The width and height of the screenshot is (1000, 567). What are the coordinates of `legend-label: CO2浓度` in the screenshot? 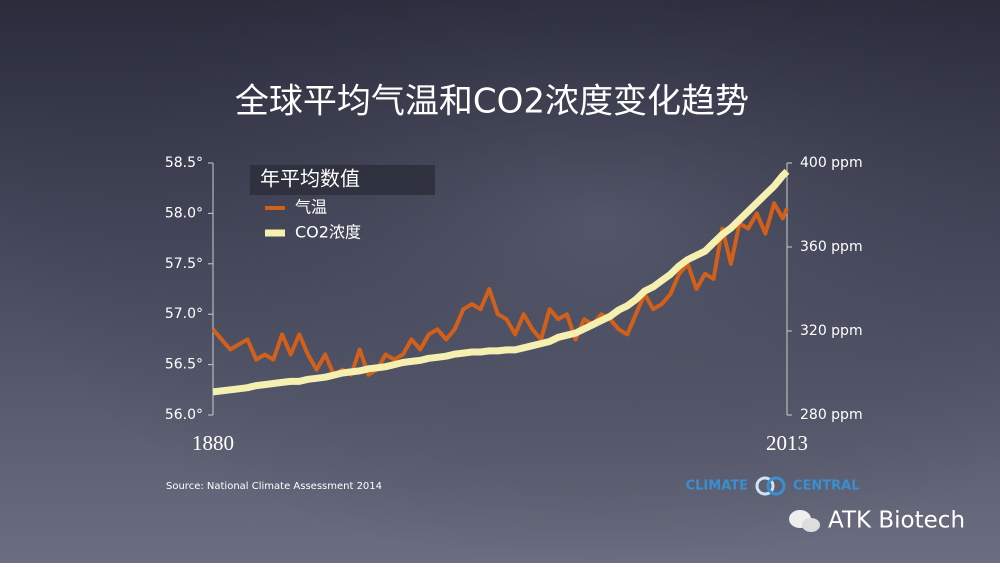 It's located at (328, 232).